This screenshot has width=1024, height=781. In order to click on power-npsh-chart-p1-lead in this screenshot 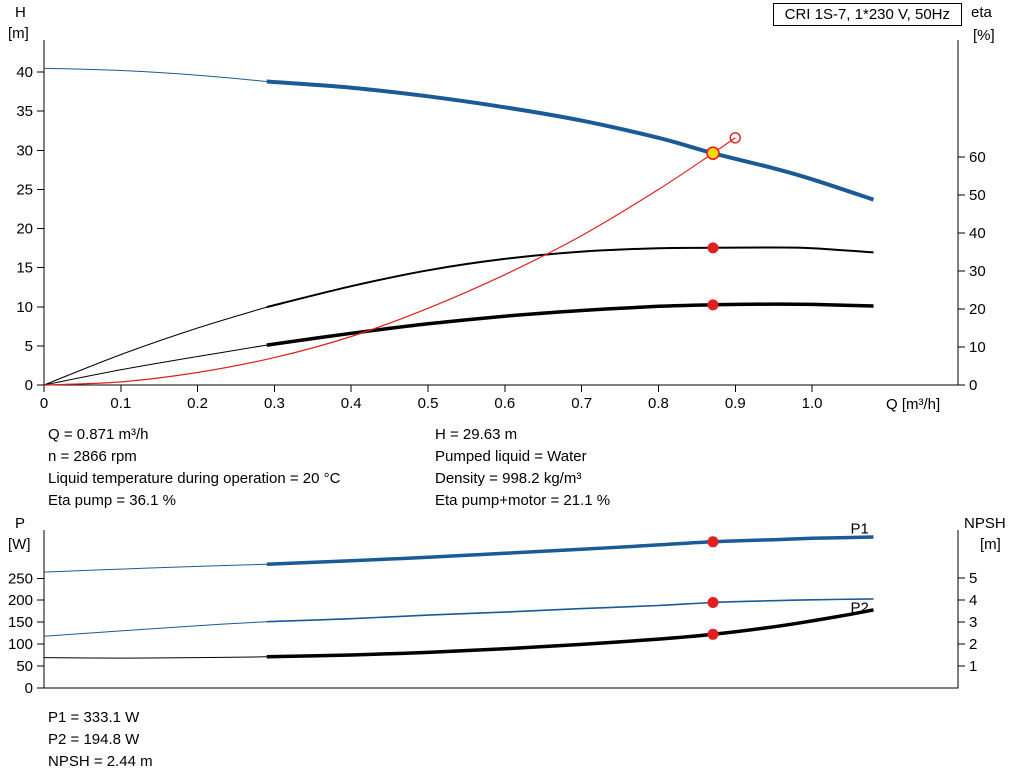, I will do `click(155, 568)`.